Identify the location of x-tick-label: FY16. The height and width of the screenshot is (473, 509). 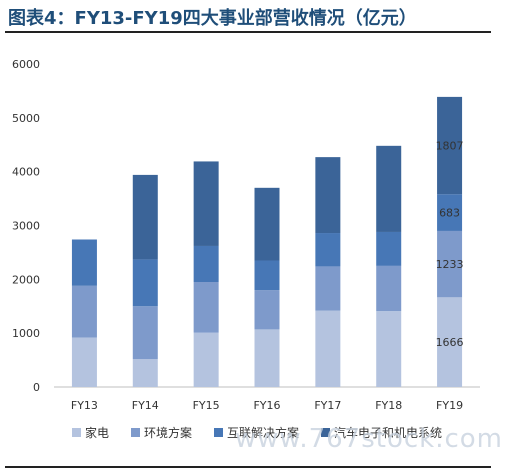
(266, 405).